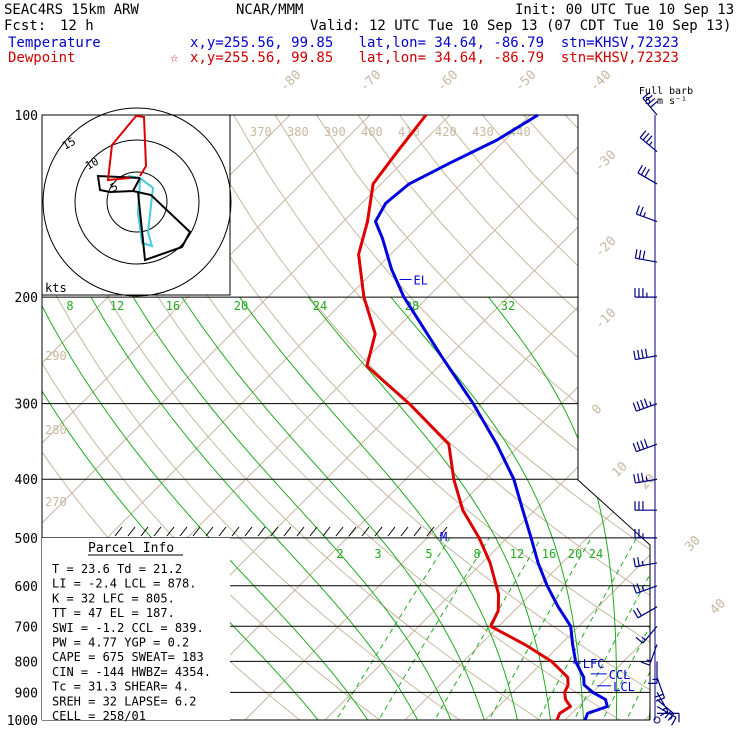 Image resolution: width=740 pixels, height=740 pixels. What do you see at coordinates (120, 687) in the screenshot?
I see `parcel-info-line: Tc = 31.3 SHEAR= 4.` at bounding box center [120, 687].